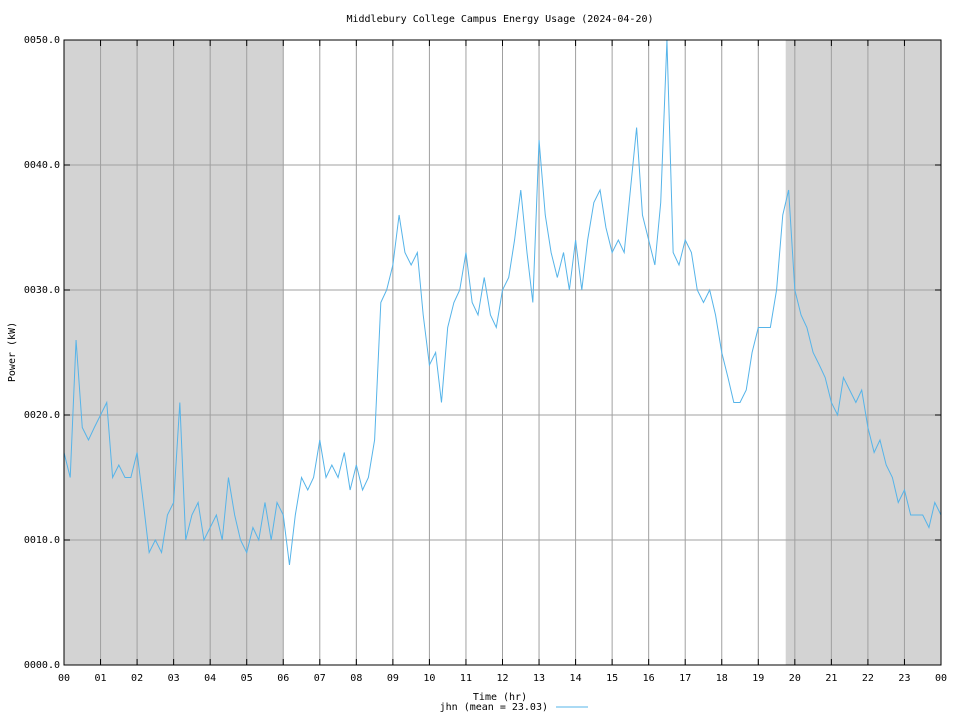  Describe the element at coordinates (42, 415) in the screenshot. I see `y-tick-label: 0020.0` at that location.